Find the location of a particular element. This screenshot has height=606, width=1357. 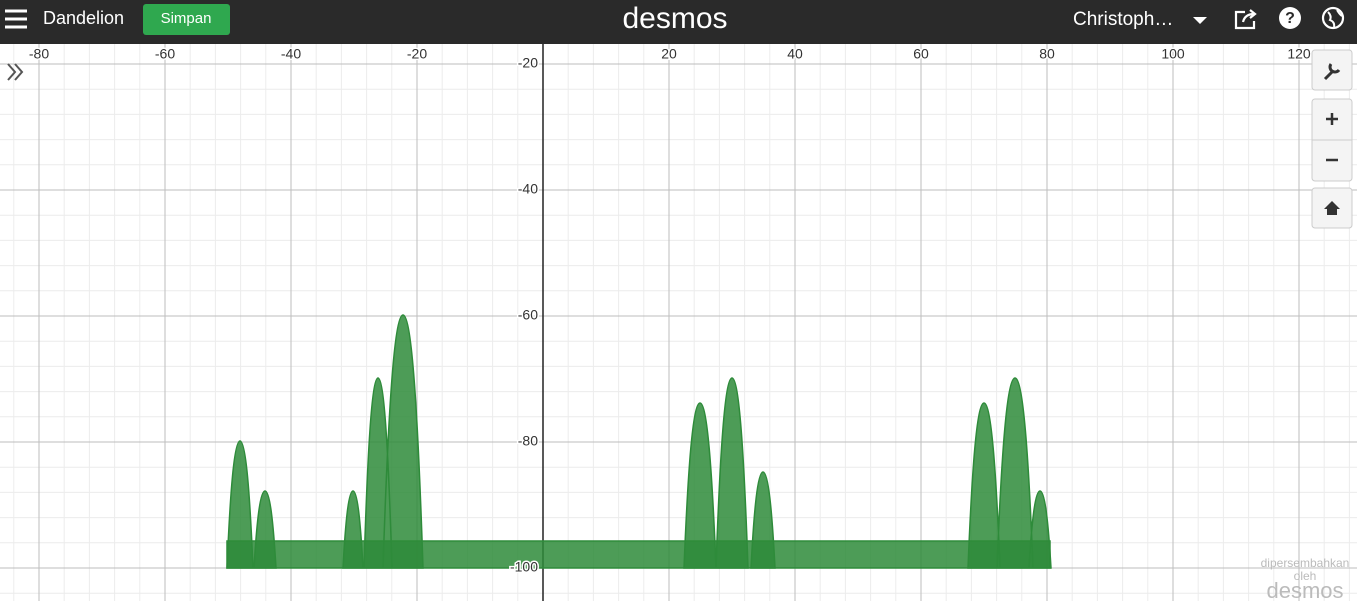

x-tick-label: 40 is located at coordinates (795, 54).